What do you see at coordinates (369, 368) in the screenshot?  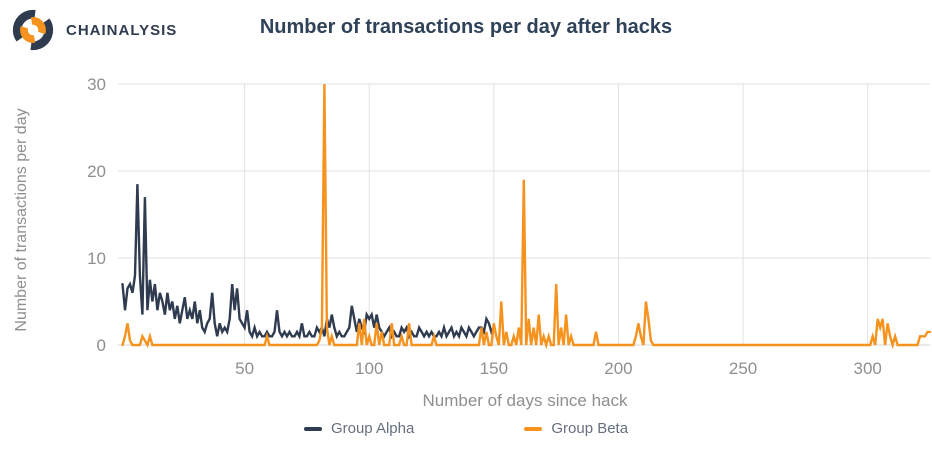 I see `x-tick-label: 100` at bounding box center [369, 368].